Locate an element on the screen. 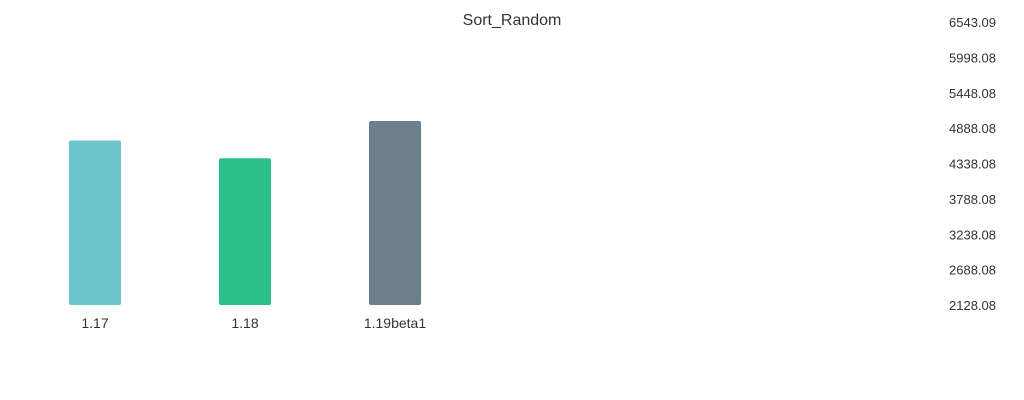  x-category-label: 1.18 is located at coordinates (244, 323).